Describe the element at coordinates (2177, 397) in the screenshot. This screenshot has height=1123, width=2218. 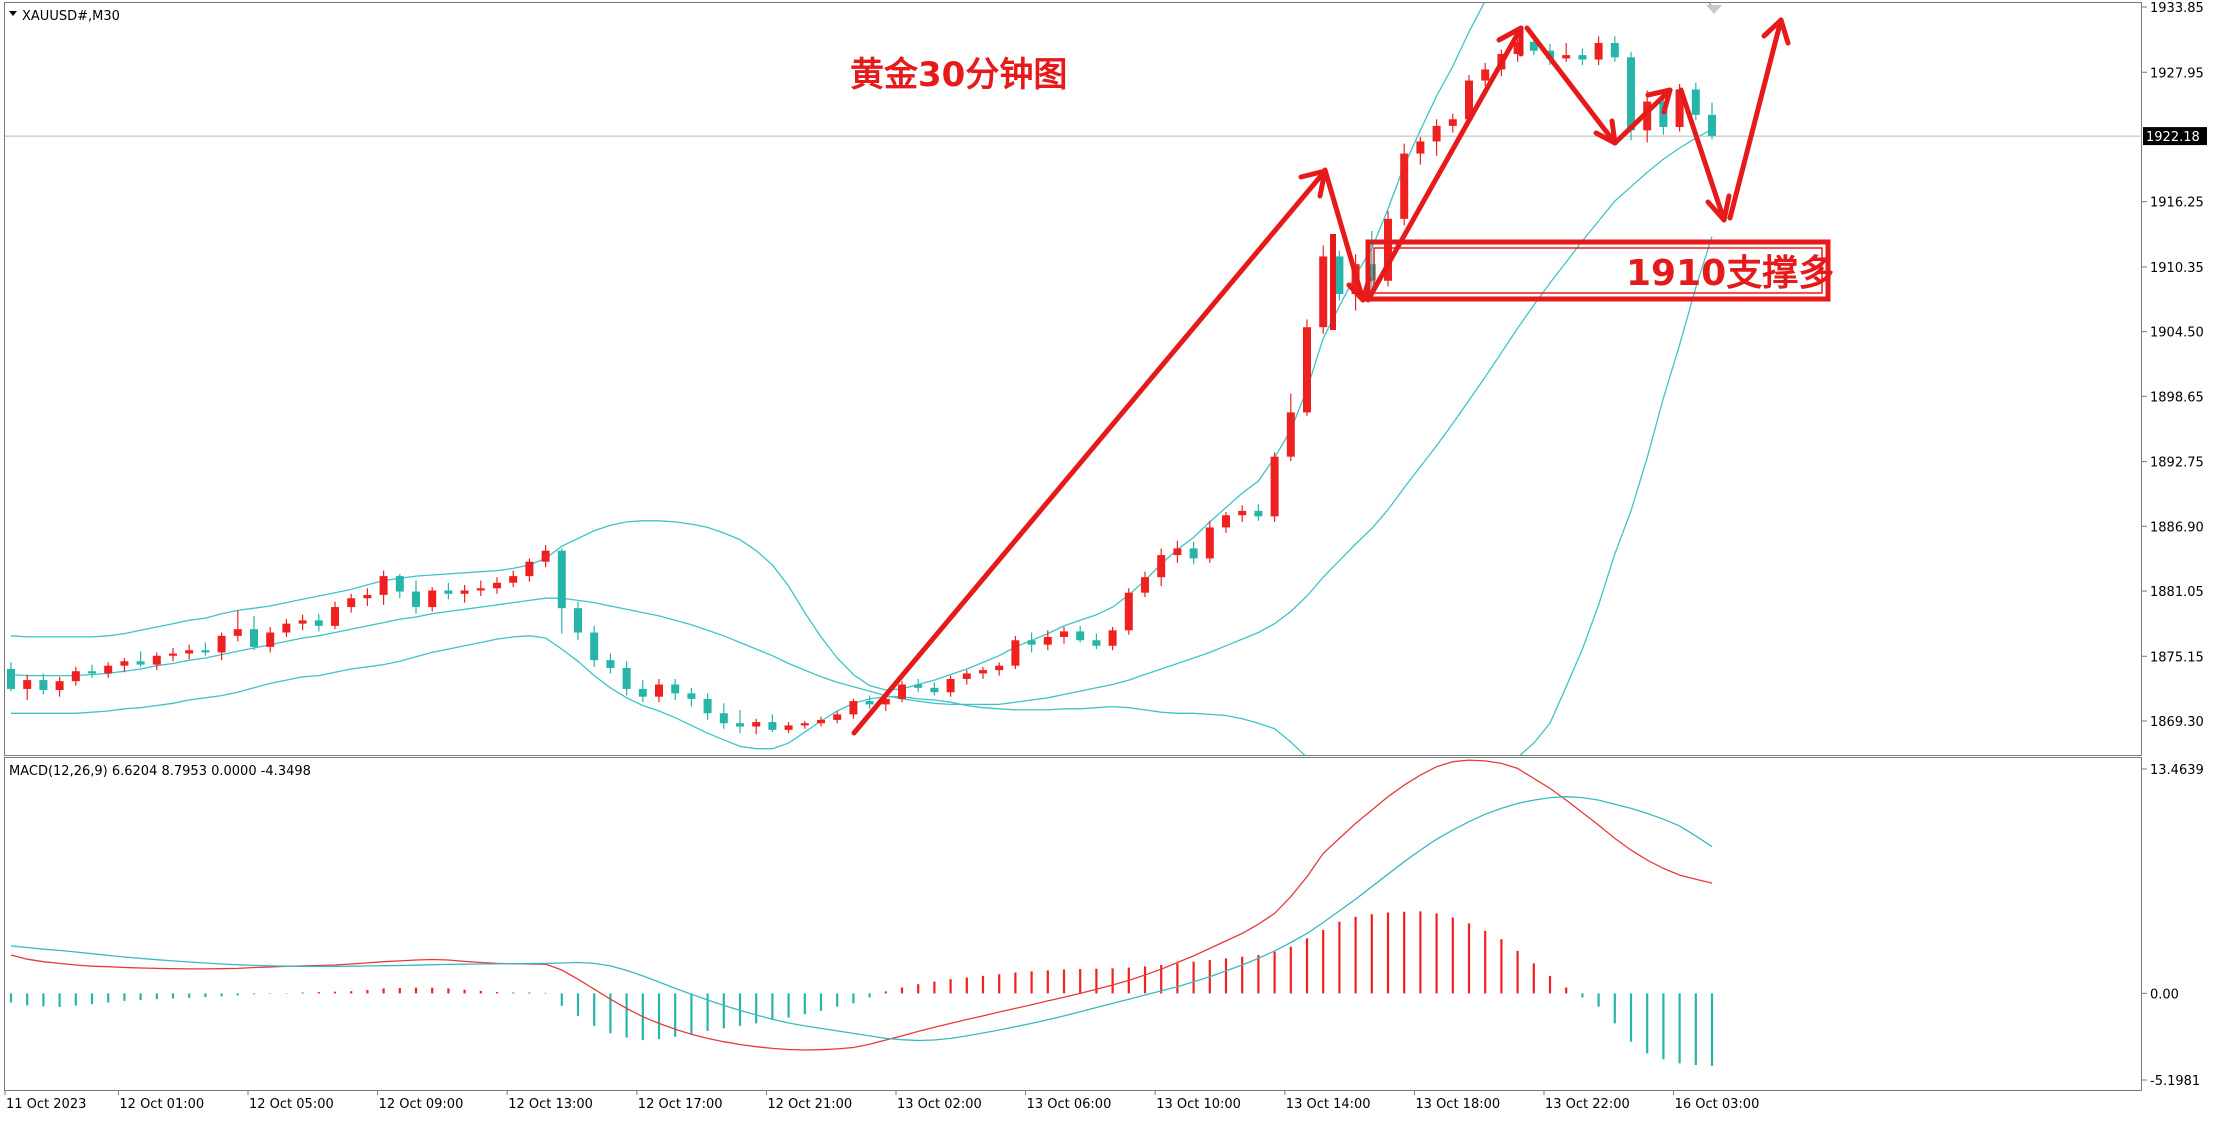
I see `price-axis-label: 1898.65` at that location.